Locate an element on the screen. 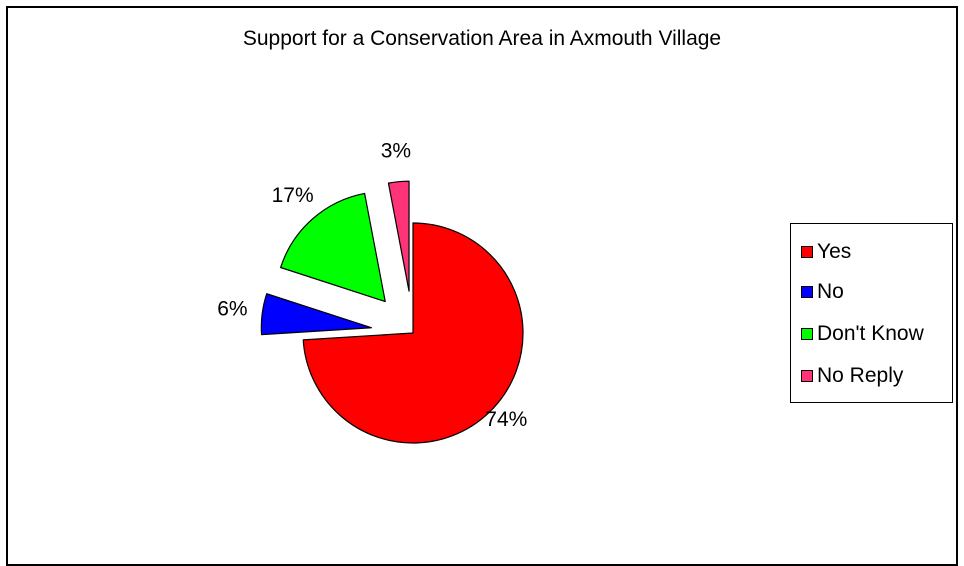 This screenshot has height=566, width=964. pie-label-no-reply: 3% is located at coordinates (396, 150).